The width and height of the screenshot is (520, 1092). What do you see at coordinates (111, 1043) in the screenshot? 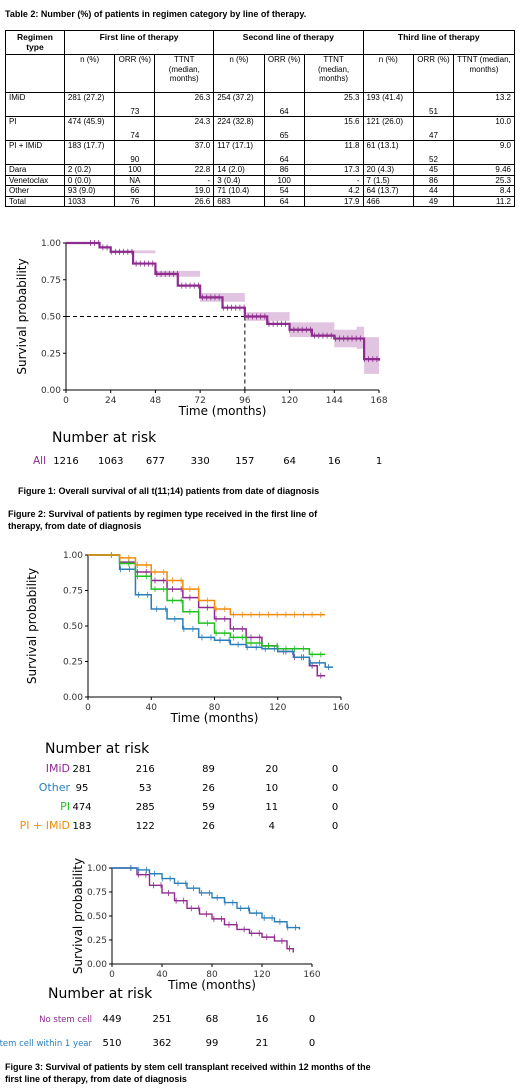
I see `risk-count: 510` at bounding box center [111, 1043].